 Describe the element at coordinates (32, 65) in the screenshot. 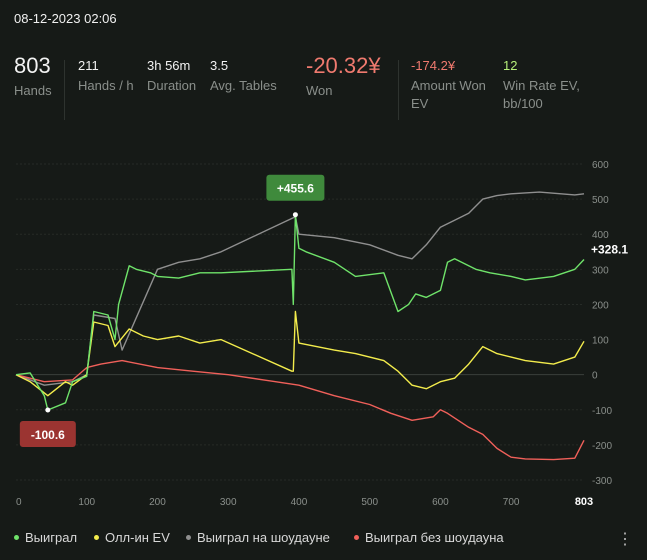

I see `stat-hands-value: 803` at that location.